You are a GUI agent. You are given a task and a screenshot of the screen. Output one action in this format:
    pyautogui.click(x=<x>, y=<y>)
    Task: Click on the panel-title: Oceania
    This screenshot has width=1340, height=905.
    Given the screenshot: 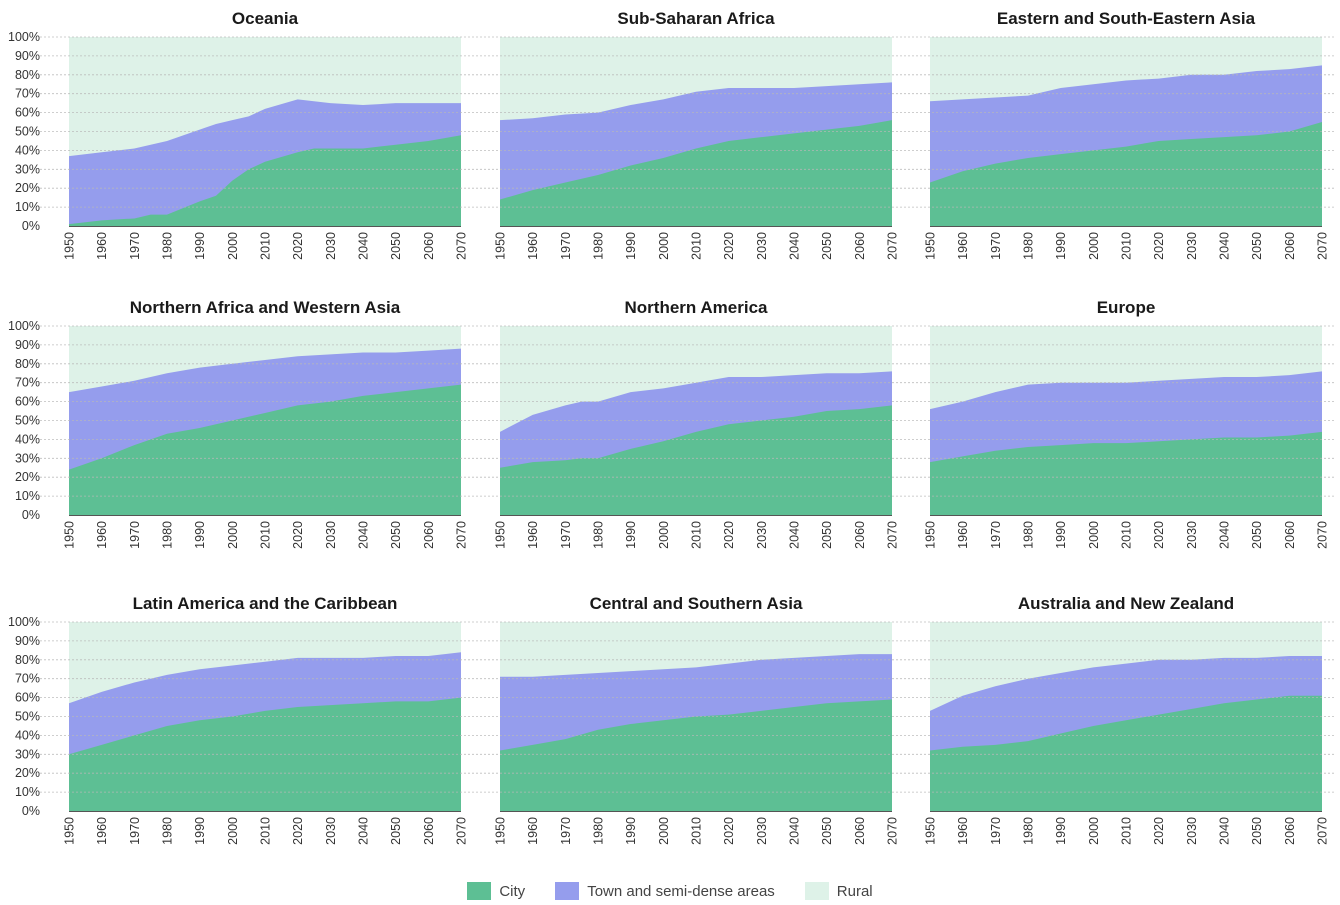 What is the action you would take?
    pyautogui.click(x=265, y=18)
    